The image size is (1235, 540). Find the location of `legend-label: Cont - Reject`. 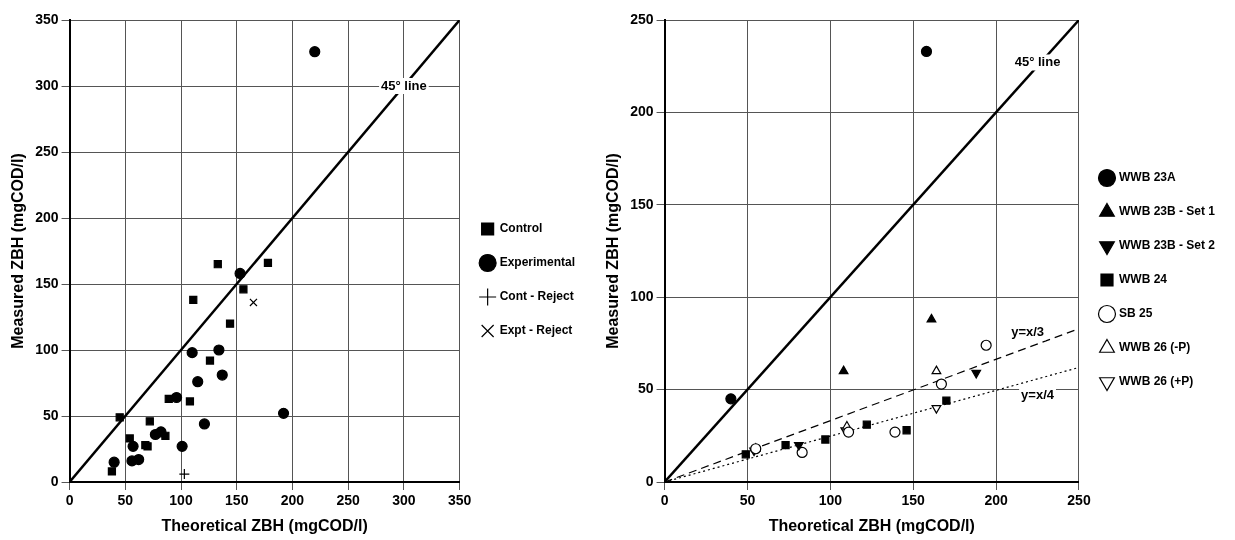

legend-label: Cont - Reject is located at coordinates (536, 296).